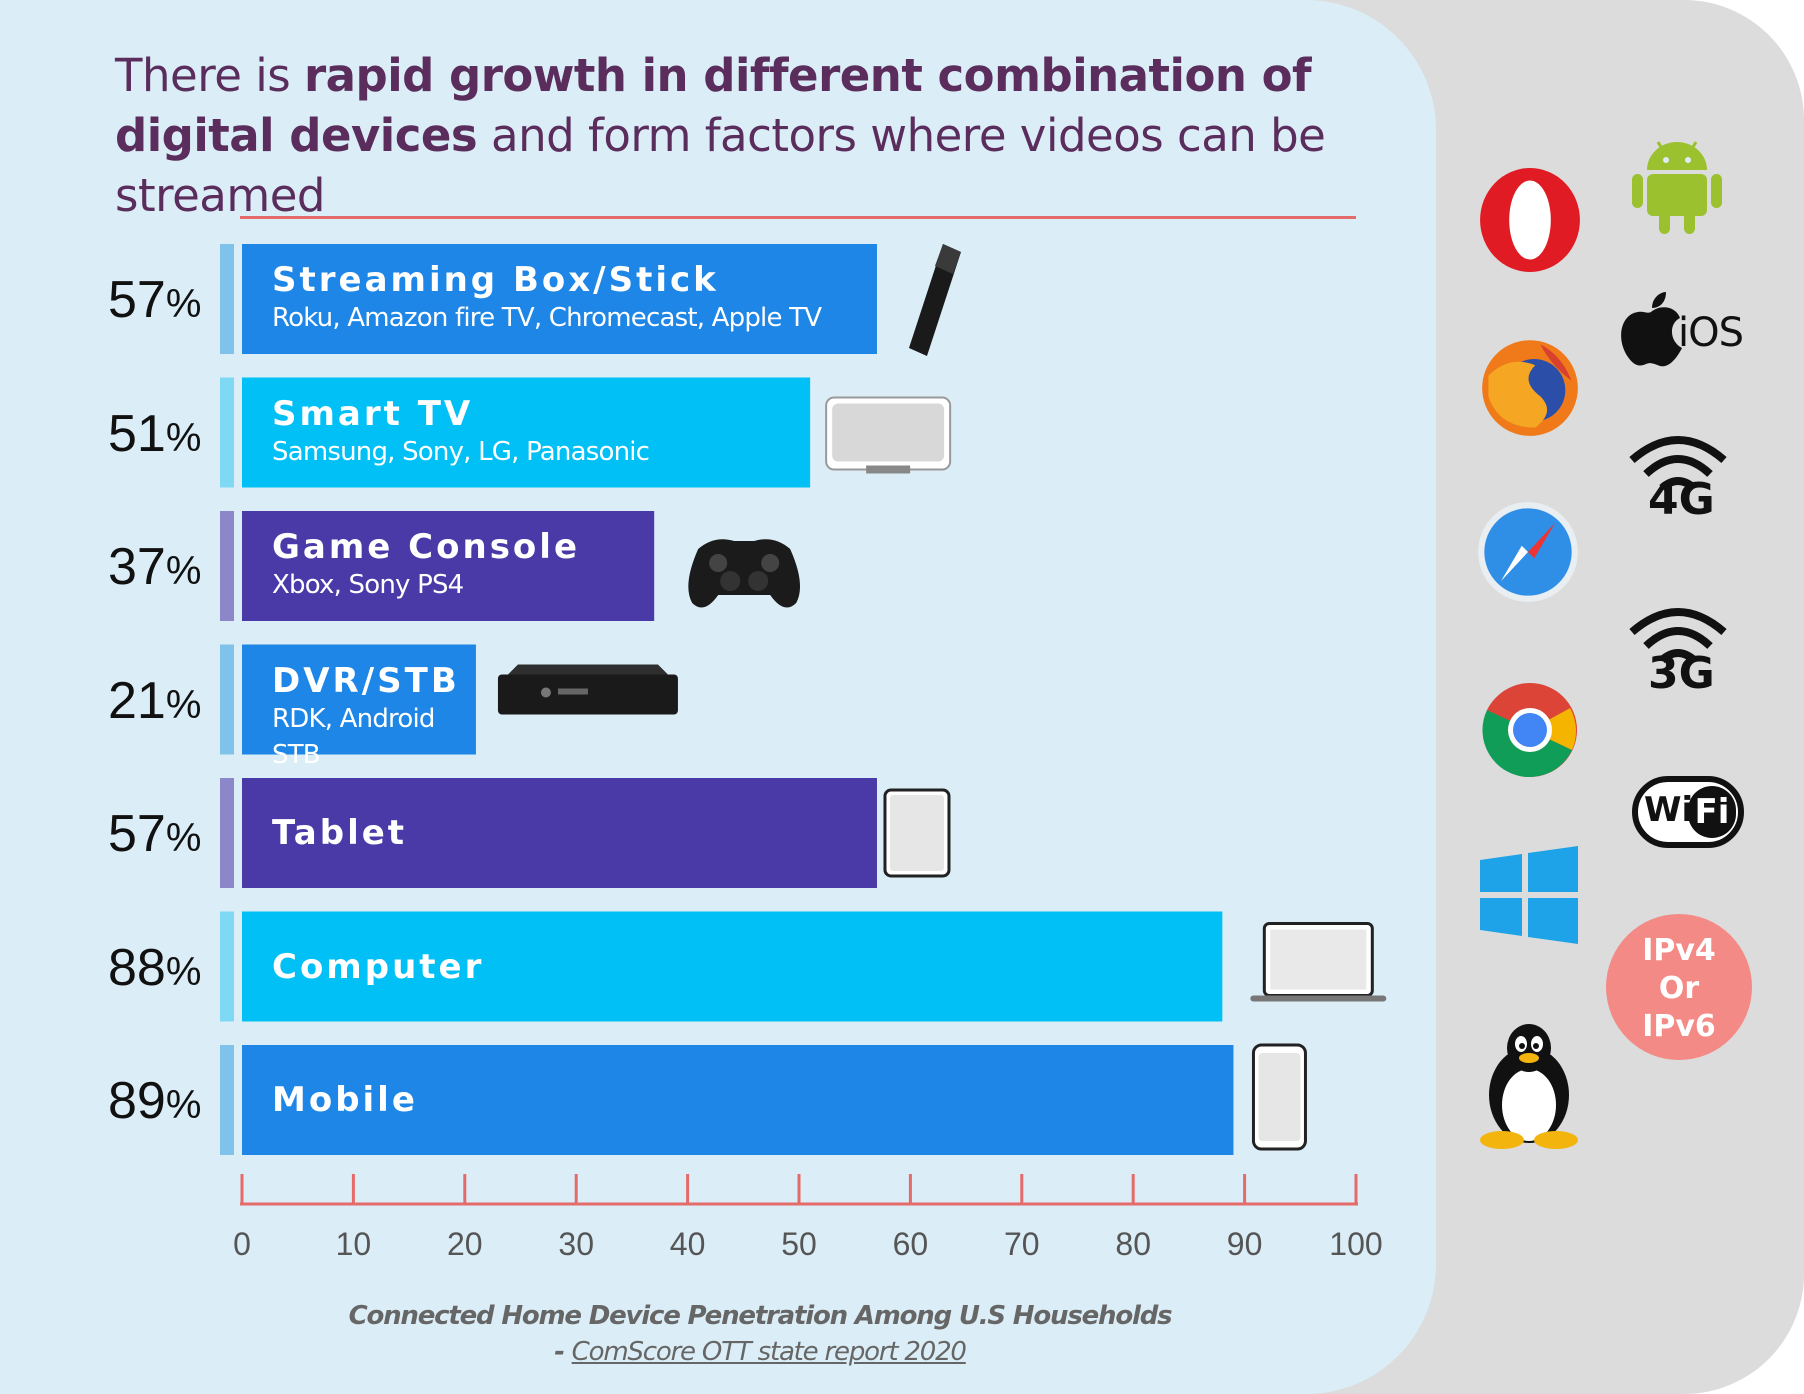 Image resolution: width=1804 pixels, height=1394 pixels. Describe the element at coordinates (798, 217) in the screenshot. I see `top-divider` at that location.